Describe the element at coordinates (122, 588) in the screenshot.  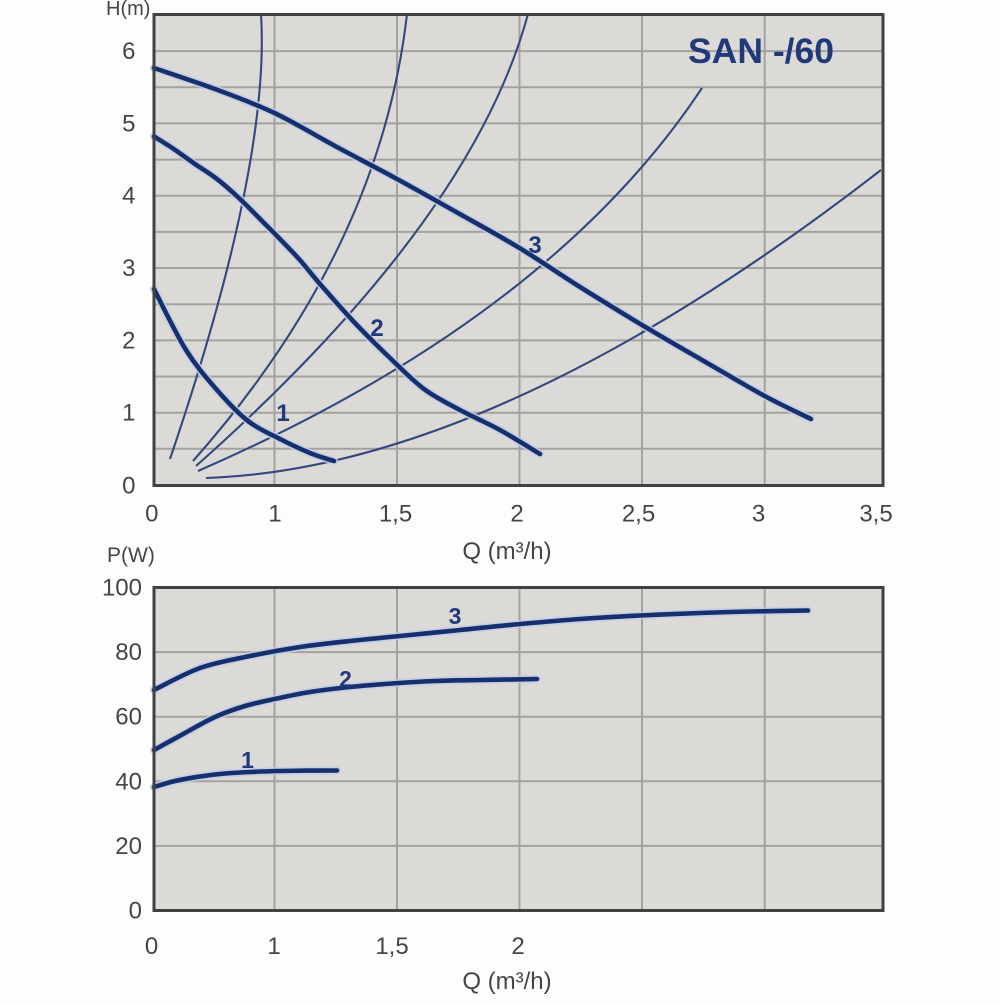
I see `svg-text: 100` at that location.